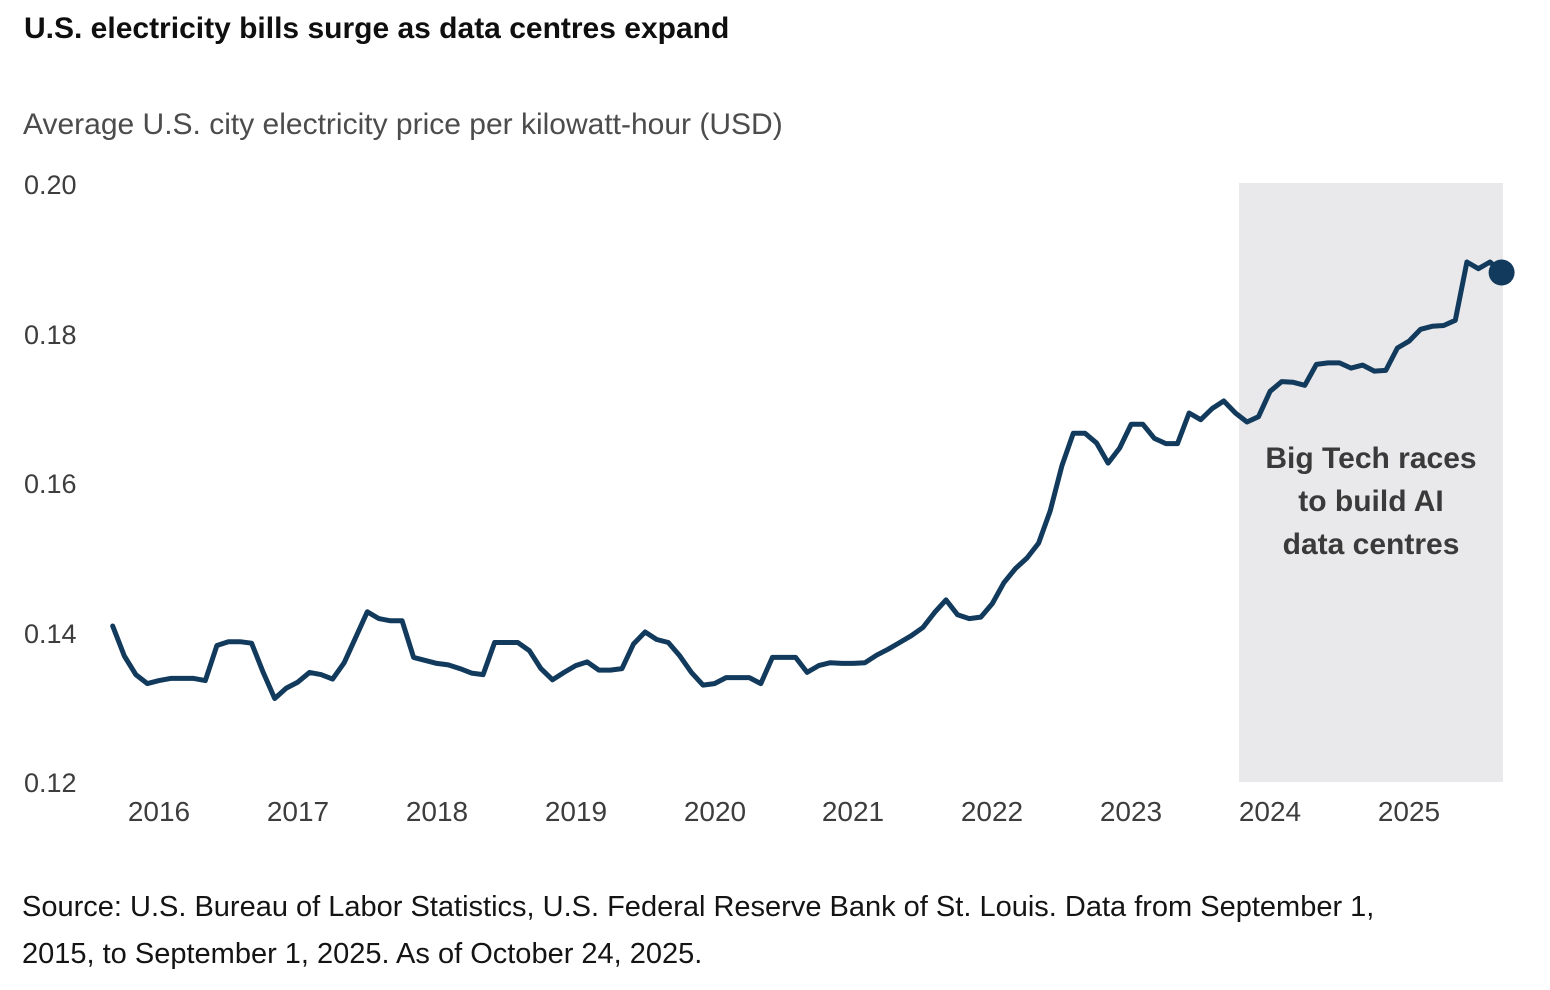  Describe the element at coordinates (1131, 811) in the screenshot. I see `x-tick-label: 2023` at that location.